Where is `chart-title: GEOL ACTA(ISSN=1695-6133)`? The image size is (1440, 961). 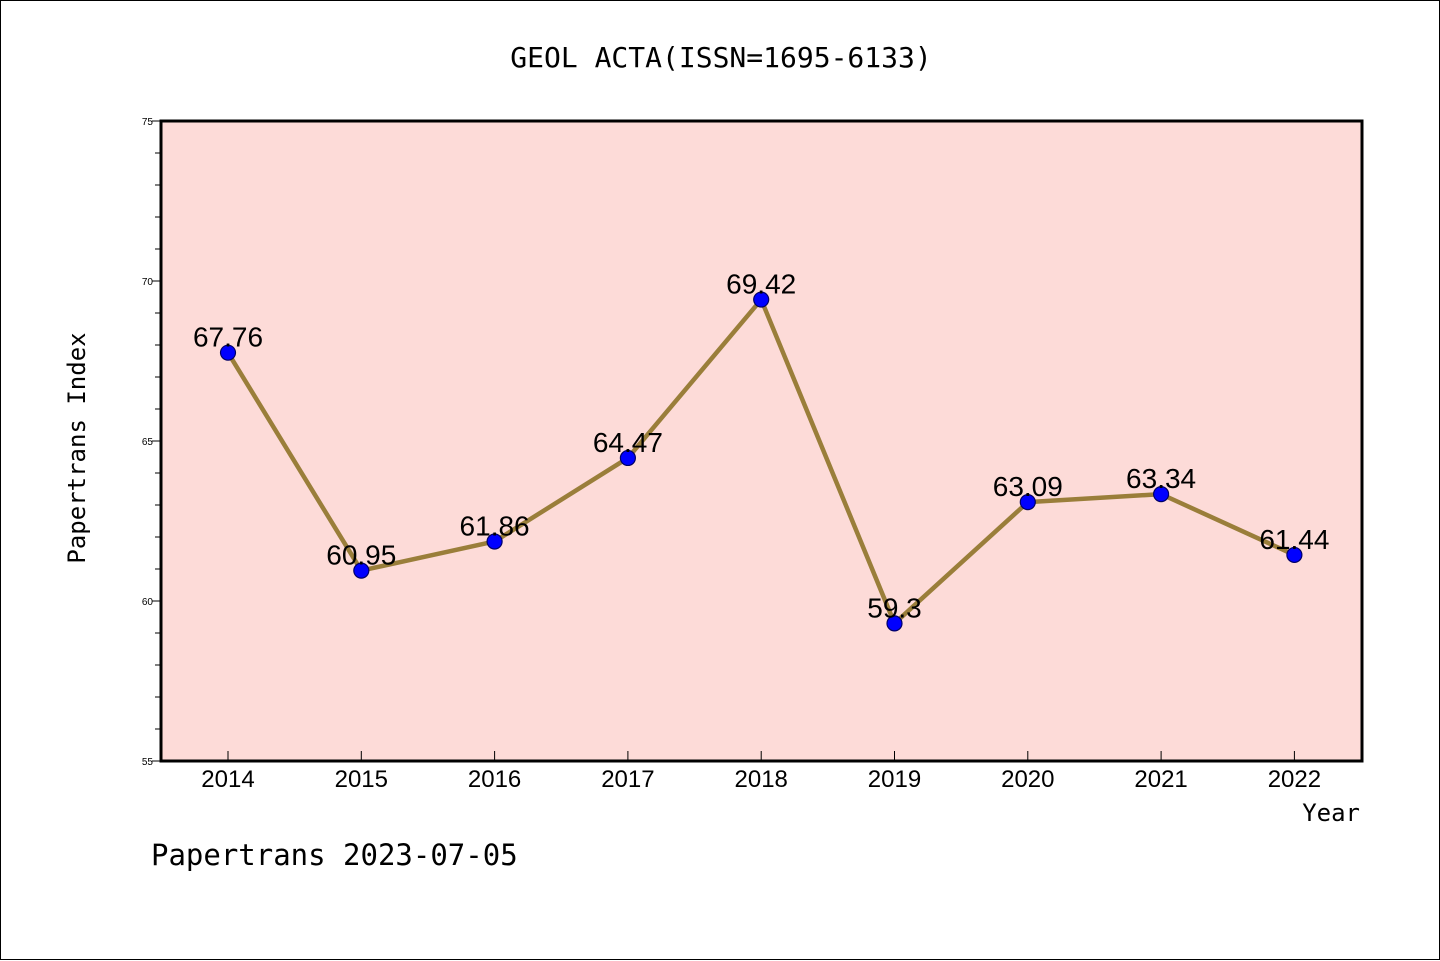
chart-title: GEOL ACTA(ISSN=1695-6133) is located at coordinates (720, 57).